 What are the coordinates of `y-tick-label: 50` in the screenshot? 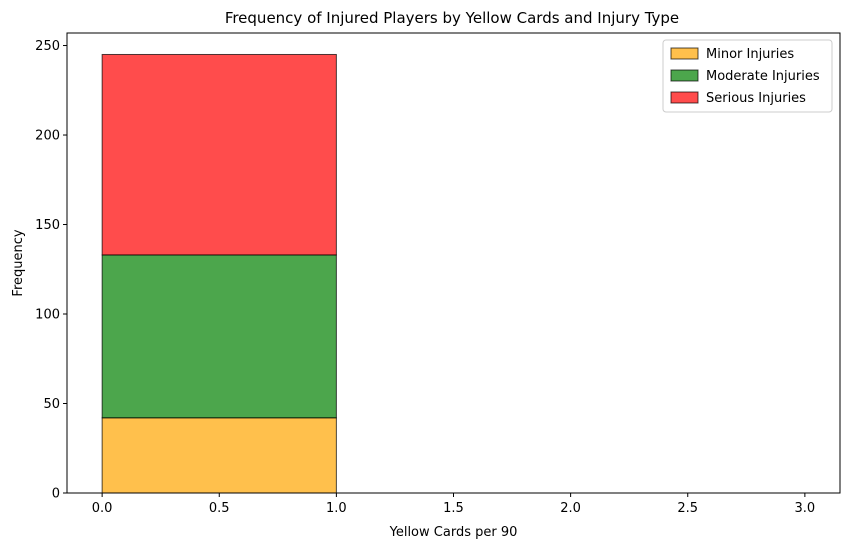 It's located at (51, 404).